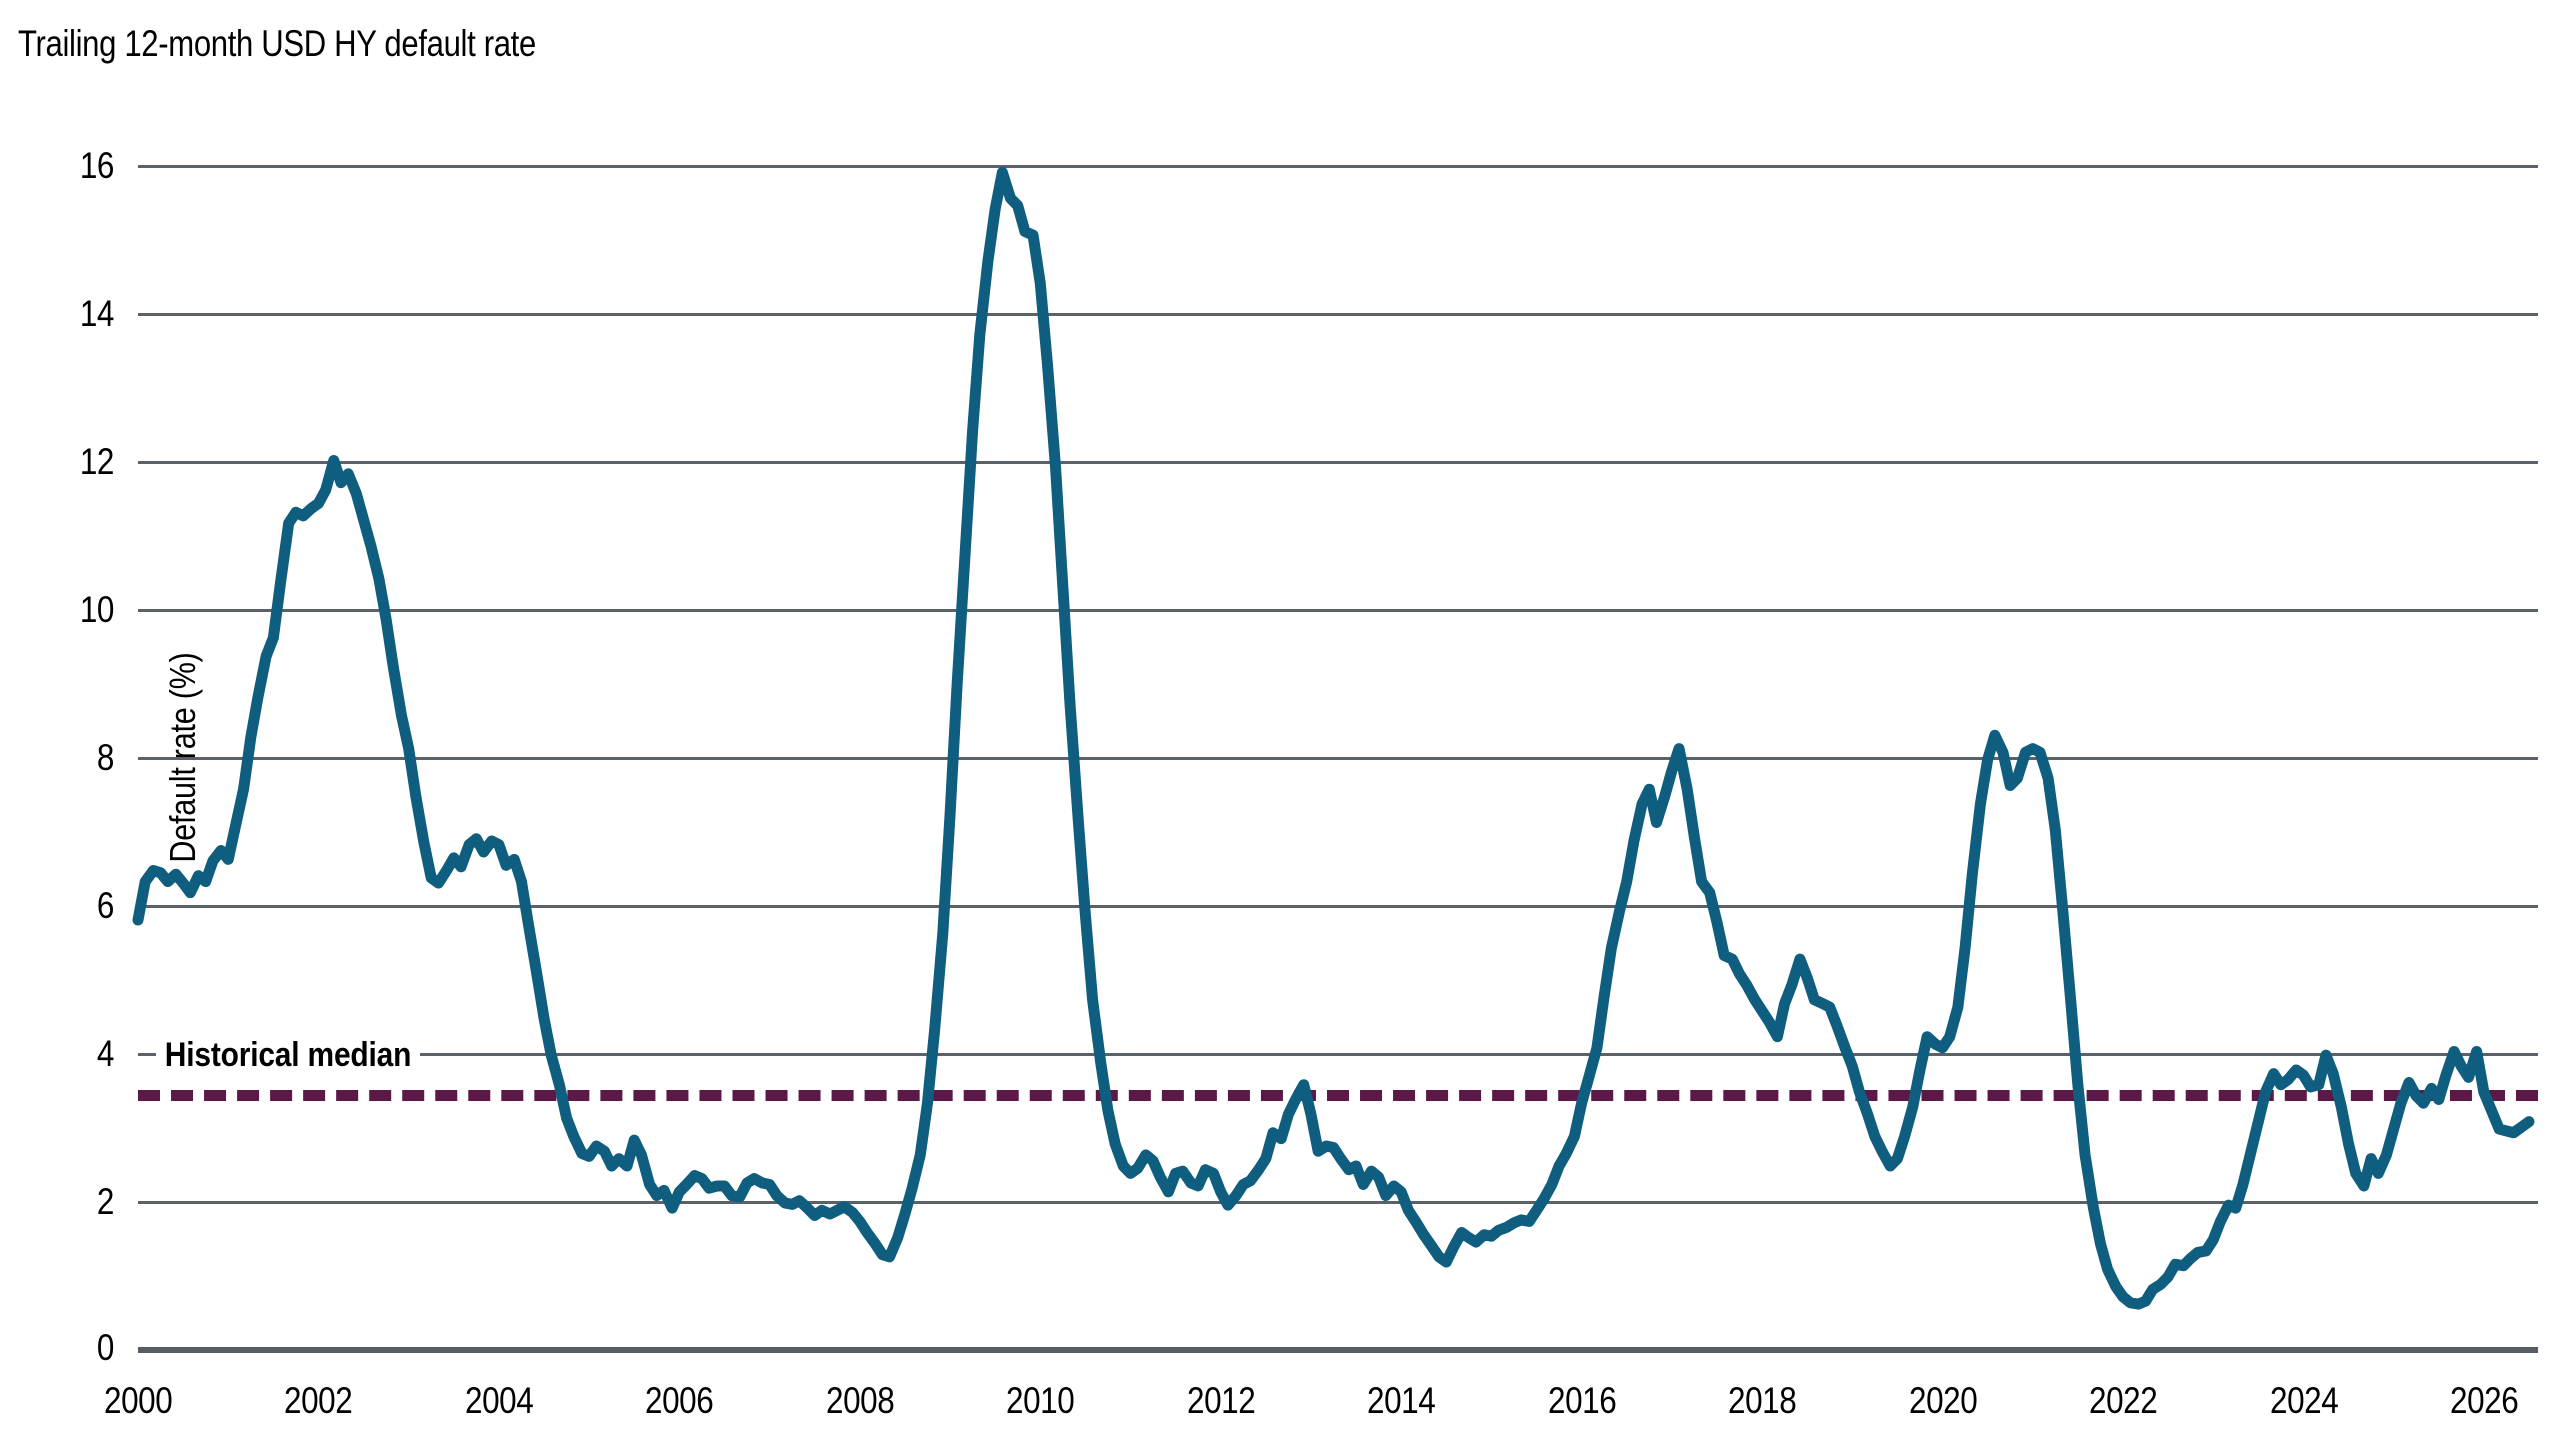 This screenshot has height=1440, width=2560. I want to click on x-tick-2026: 2026, so click(2484, 1400).